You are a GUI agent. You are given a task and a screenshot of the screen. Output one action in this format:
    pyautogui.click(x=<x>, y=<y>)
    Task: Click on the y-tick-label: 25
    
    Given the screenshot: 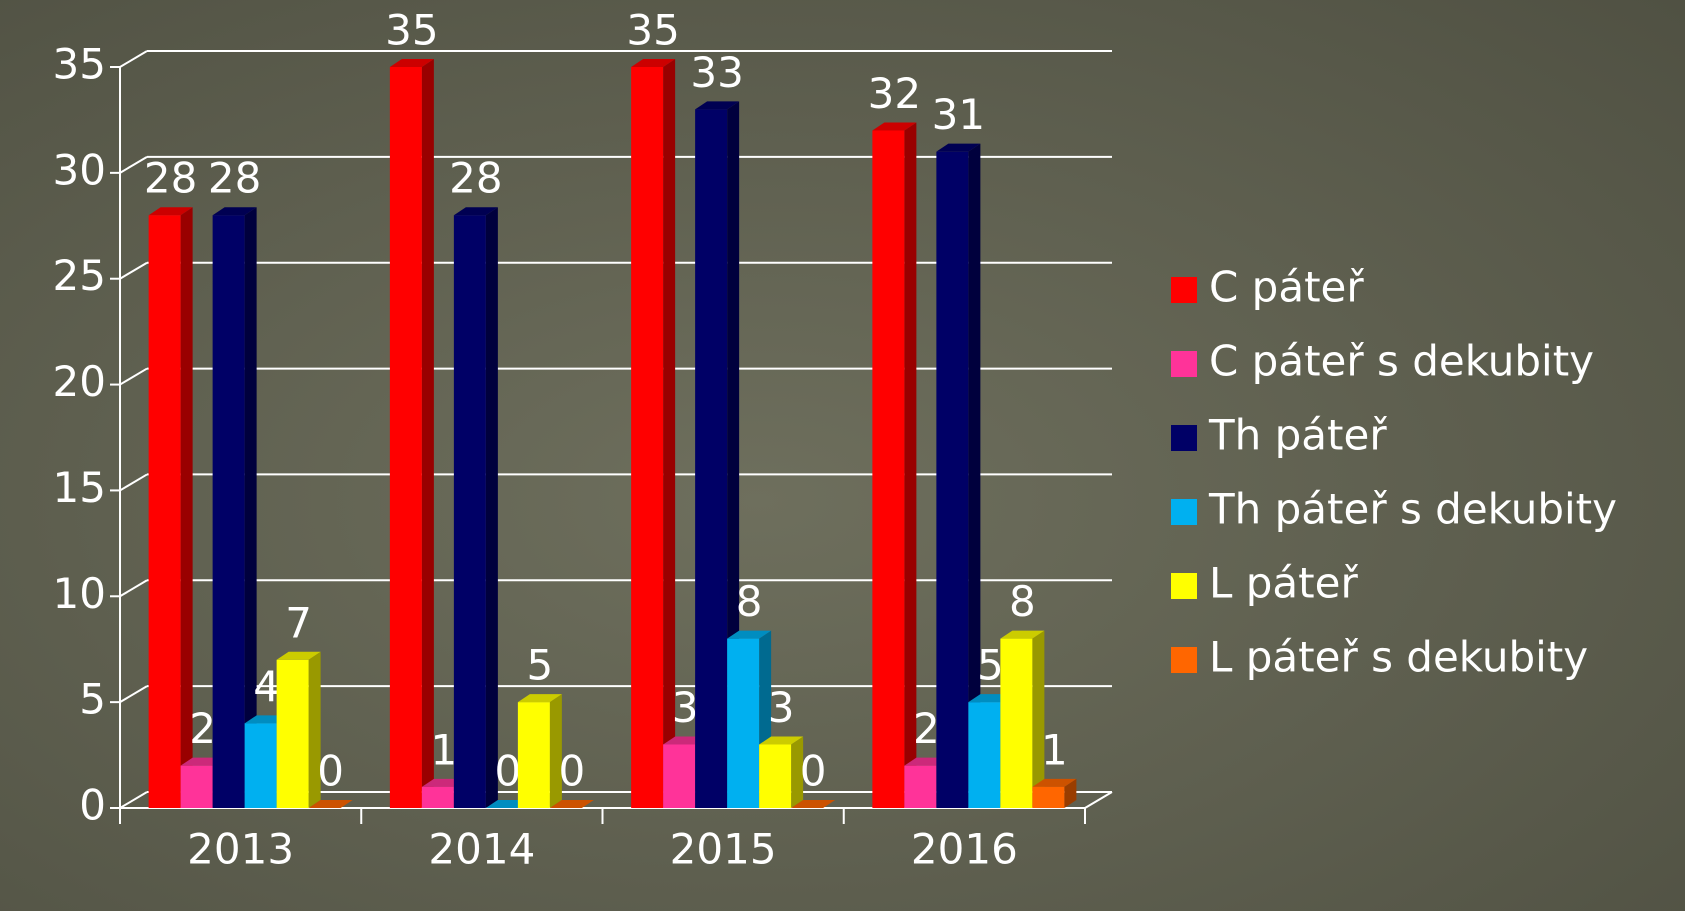 What is the action you would take?
    pyautogui.click(x=79, y=275)
    